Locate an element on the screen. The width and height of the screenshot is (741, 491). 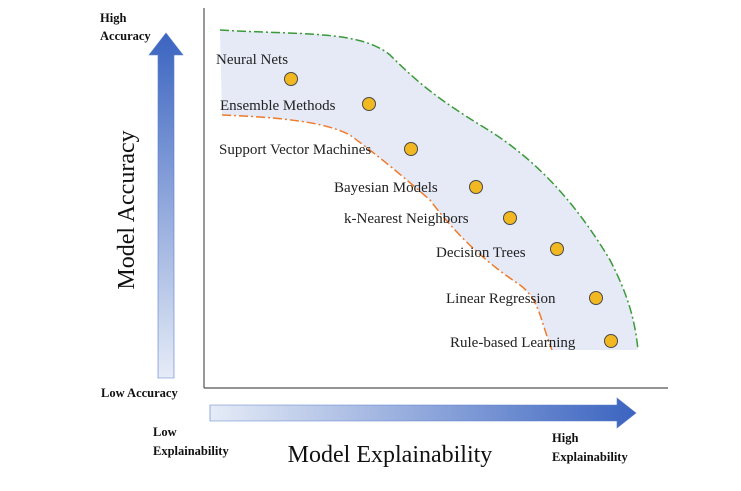
model-point-k-nearest-neighbors: k-Nearest Neighbors is located at coordinates (430, 219).